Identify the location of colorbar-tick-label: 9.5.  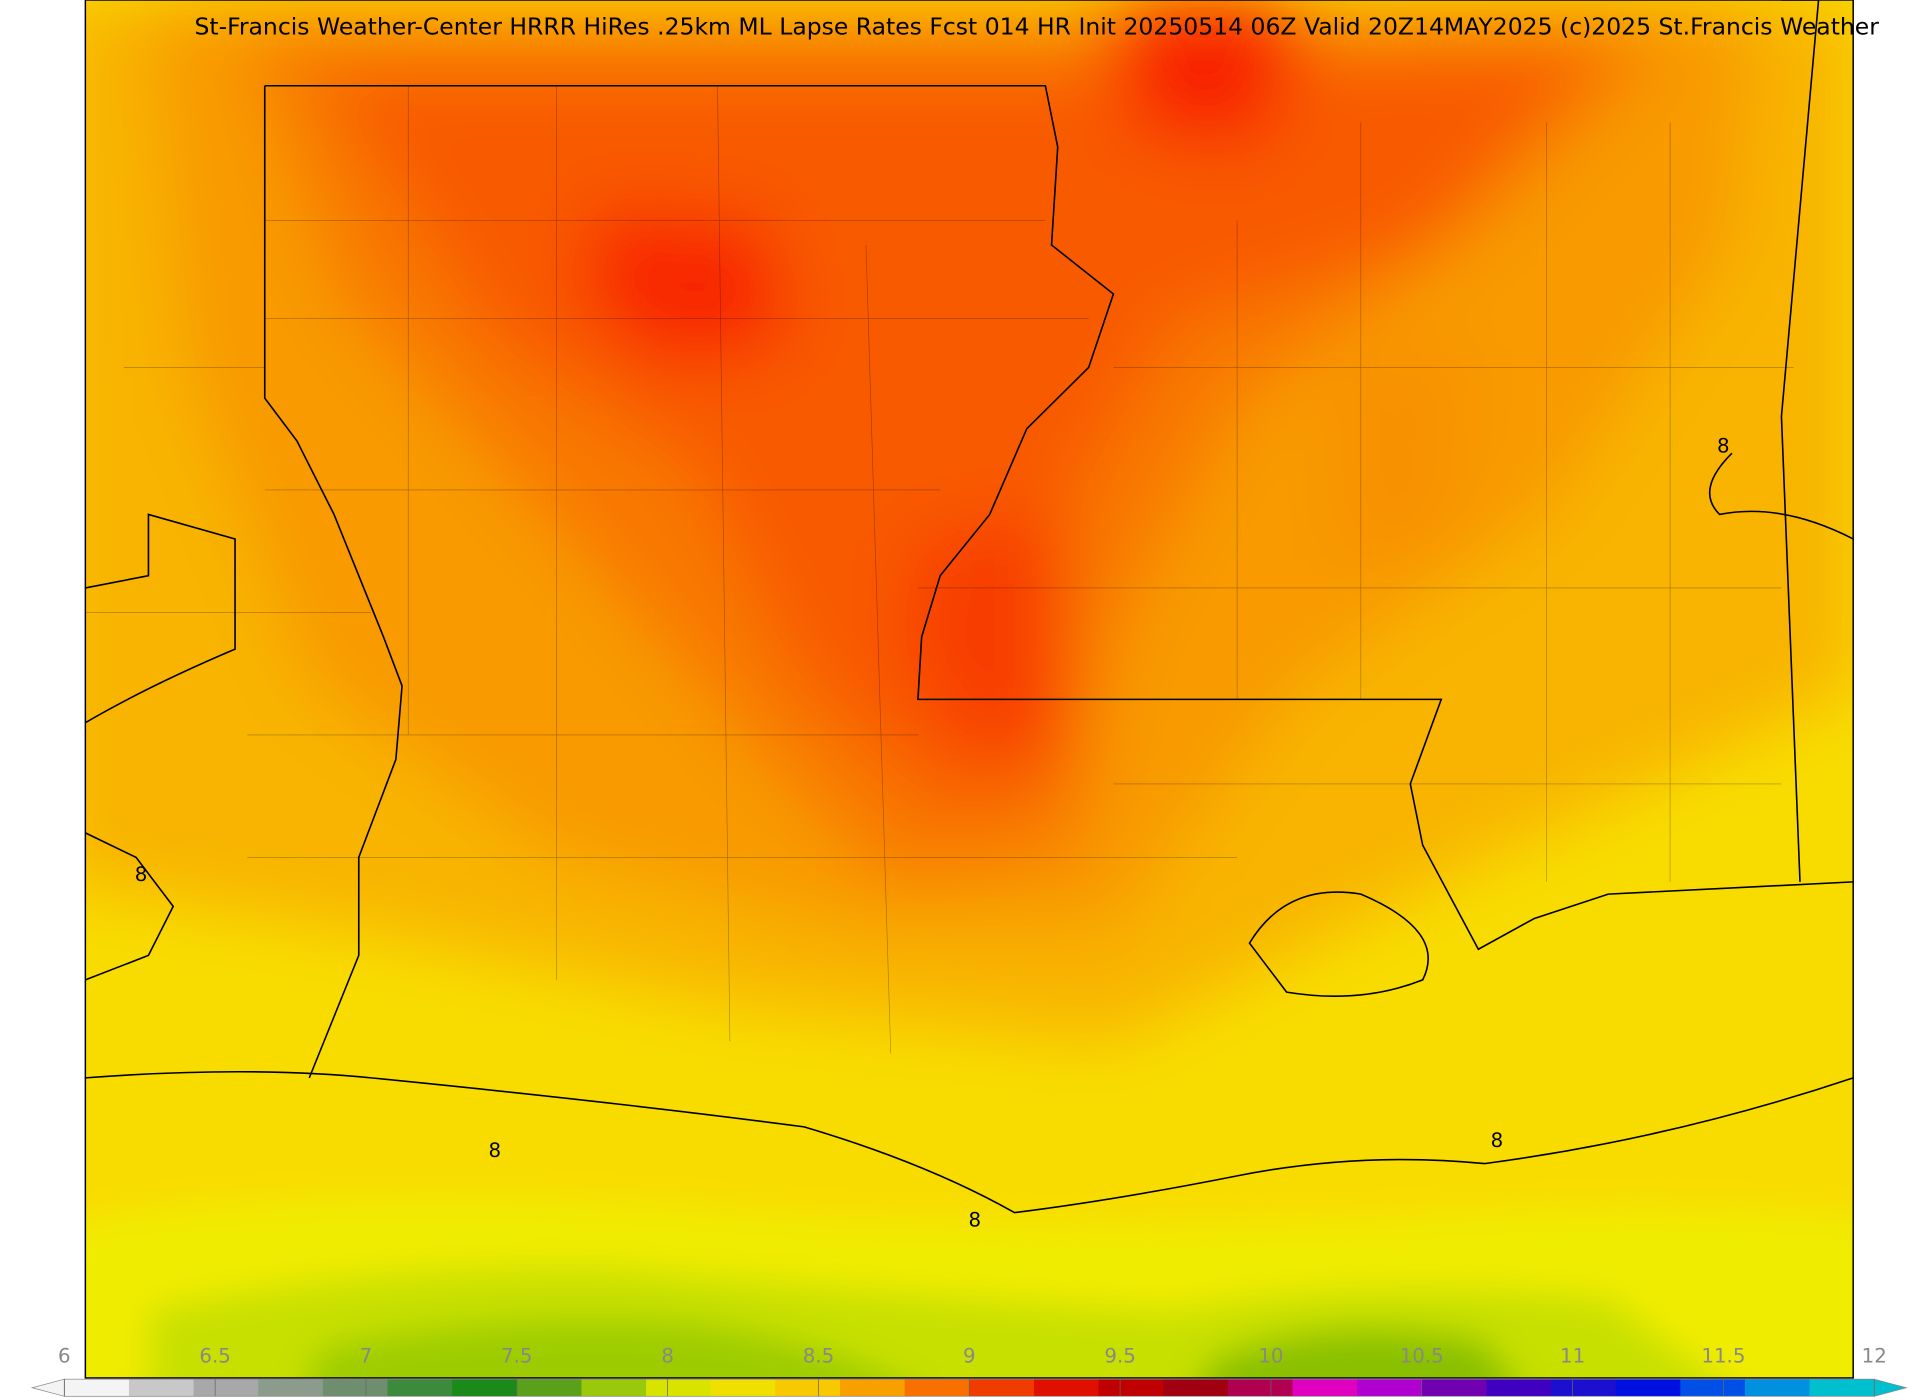
(1119, 1356).